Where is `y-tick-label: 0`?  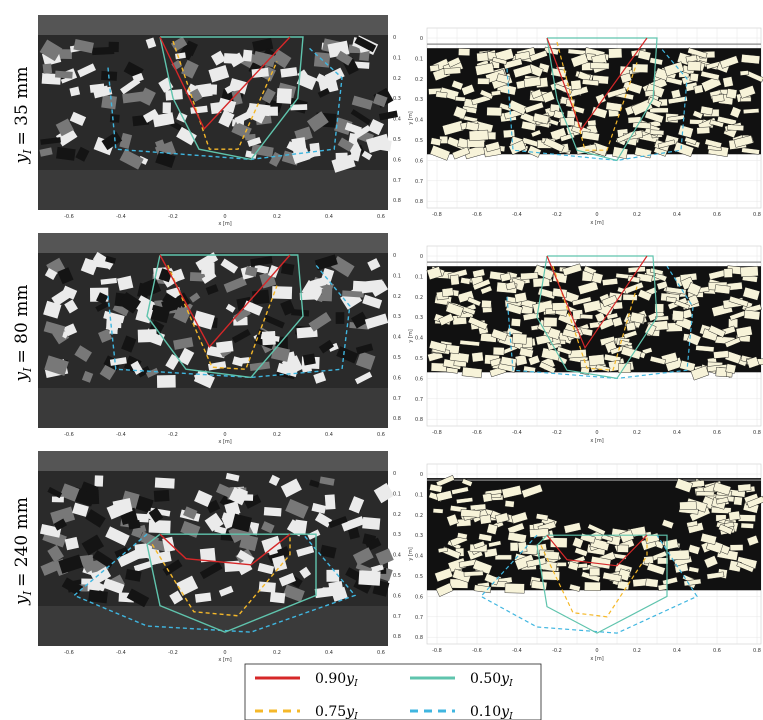 y-tick-label: 0 is located at coordinates (421, 475).